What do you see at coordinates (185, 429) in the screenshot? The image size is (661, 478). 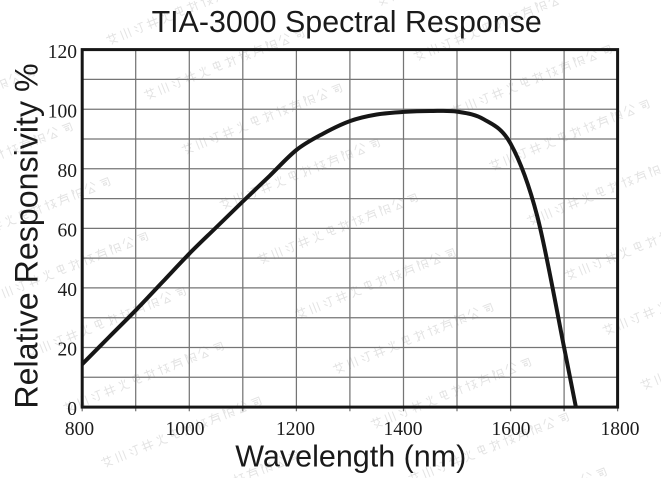 I see `svg-text: 1000` at bounding box center [185, 429].